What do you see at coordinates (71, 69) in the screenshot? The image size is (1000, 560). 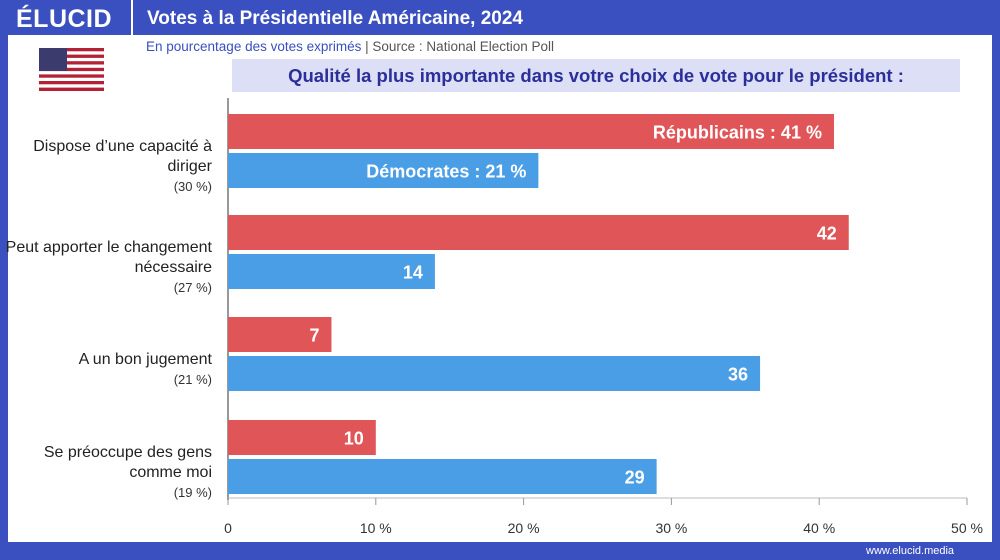 I see `us-flag-icon` at bounding box center [71, 69].